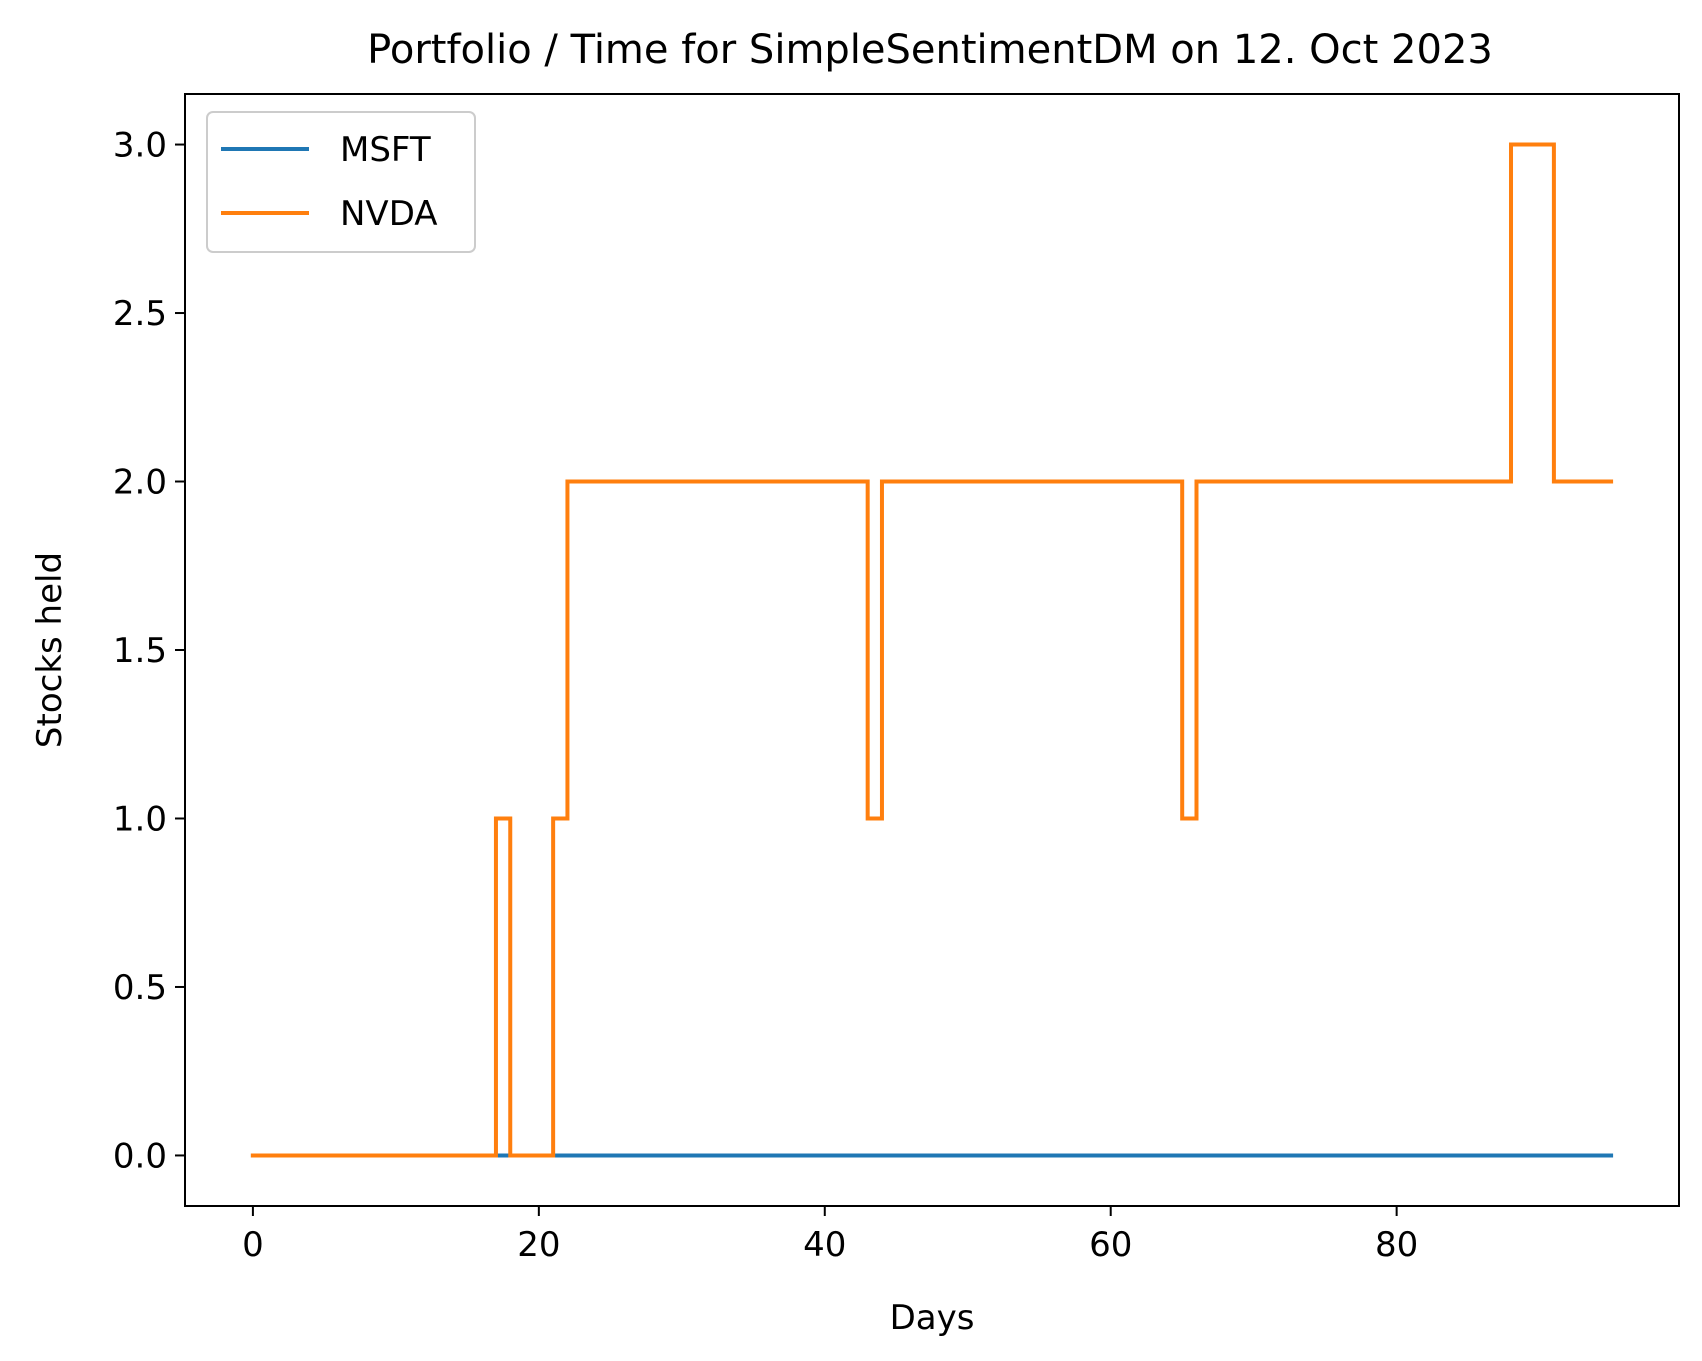 This screenshot has width=1702, height=1361. Describe the element at coordinates (140, 314) in the screenshot. I see `y-tick-label: 2.5` at that location.